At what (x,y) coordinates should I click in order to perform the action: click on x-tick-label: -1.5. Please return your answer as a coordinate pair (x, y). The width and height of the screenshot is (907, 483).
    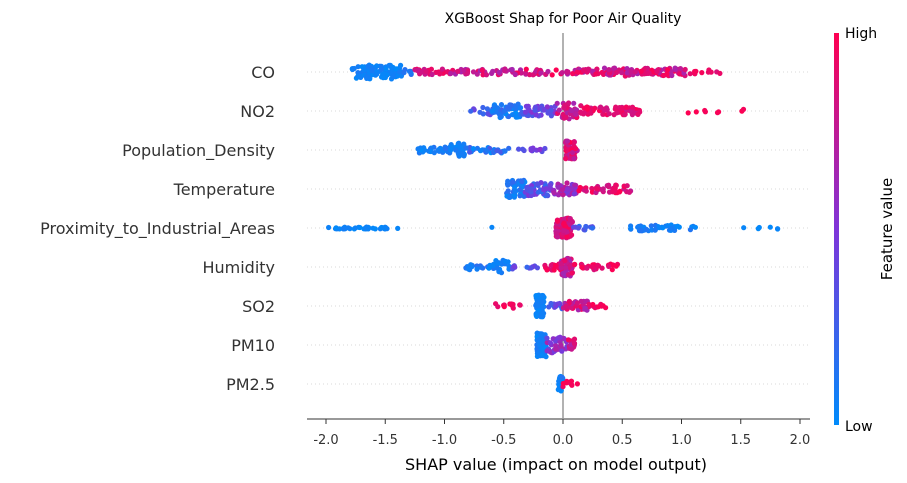
    Looking at the image, I should click on (385, 440).